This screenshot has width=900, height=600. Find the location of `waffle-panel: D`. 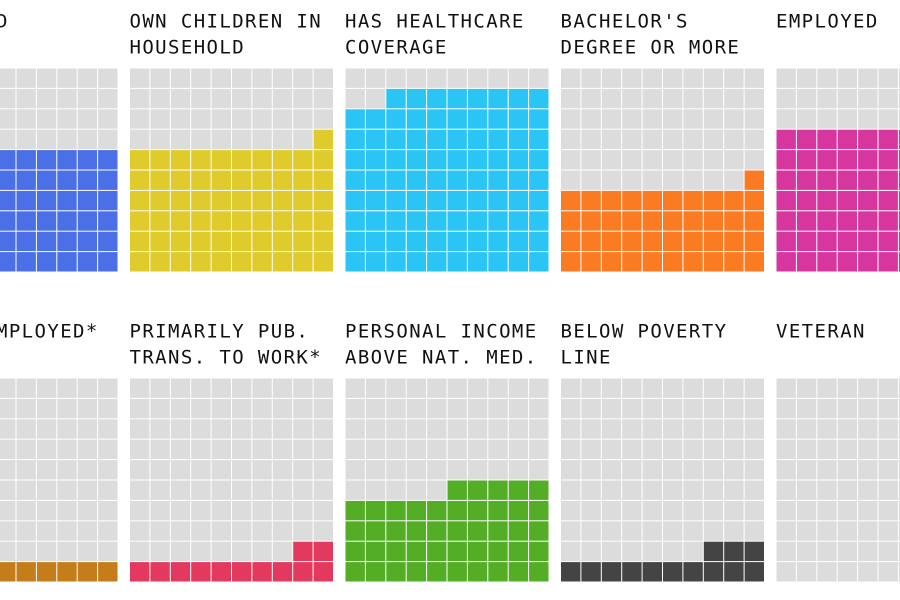

waffle-panel: D is located at coordinates (59, 141).